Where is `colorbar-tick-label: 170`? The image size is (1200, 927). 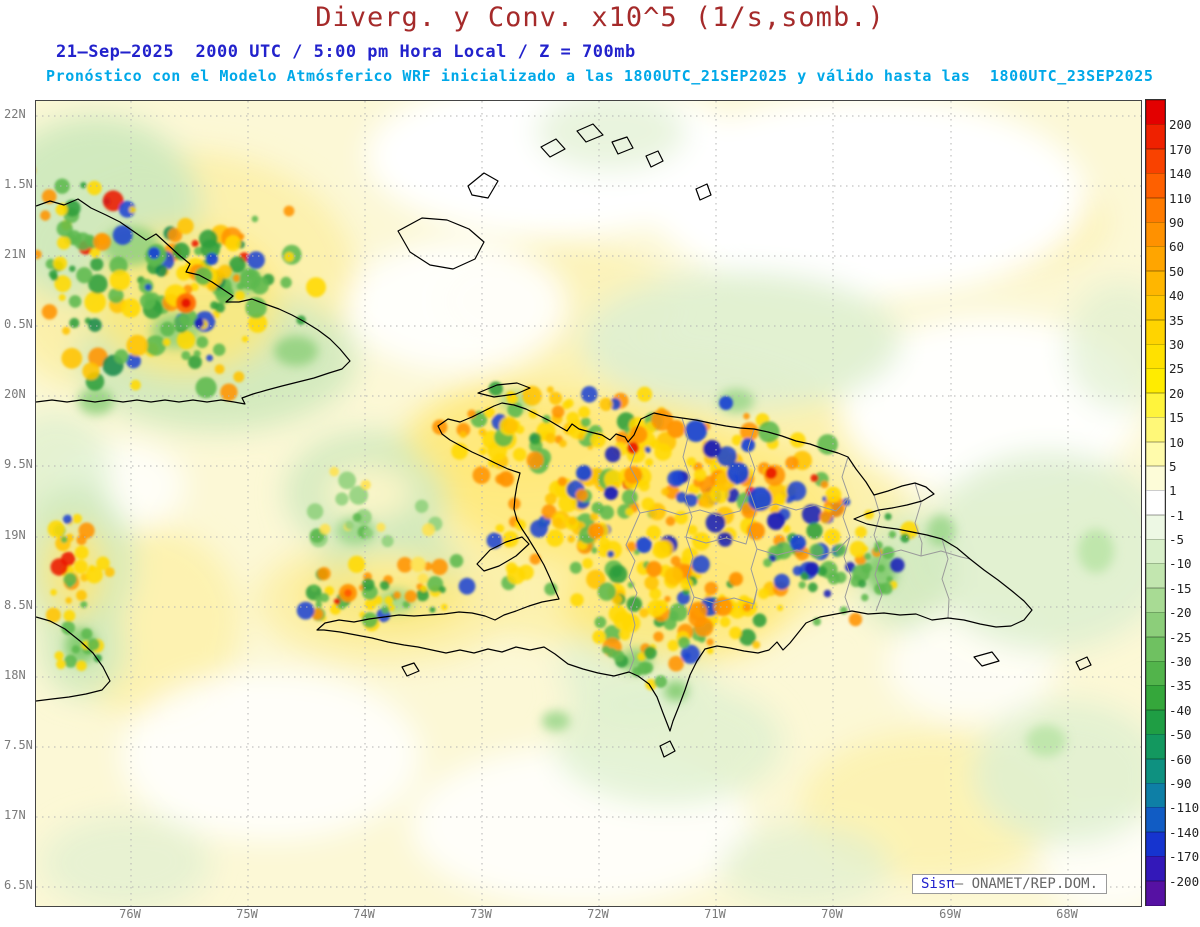 colorbar-tick-label: 170 is located at coordinates (1180, 149).